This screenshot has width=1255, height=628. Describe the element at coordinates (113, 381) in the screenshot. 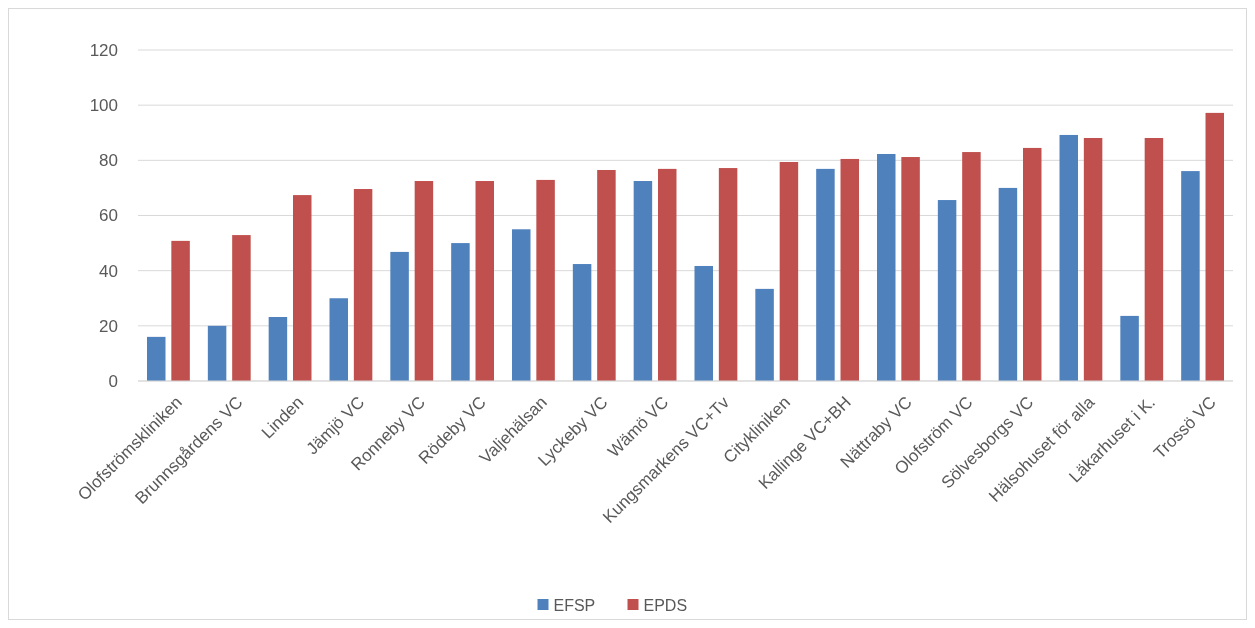

I see `y-tick-label: 0` at that location.